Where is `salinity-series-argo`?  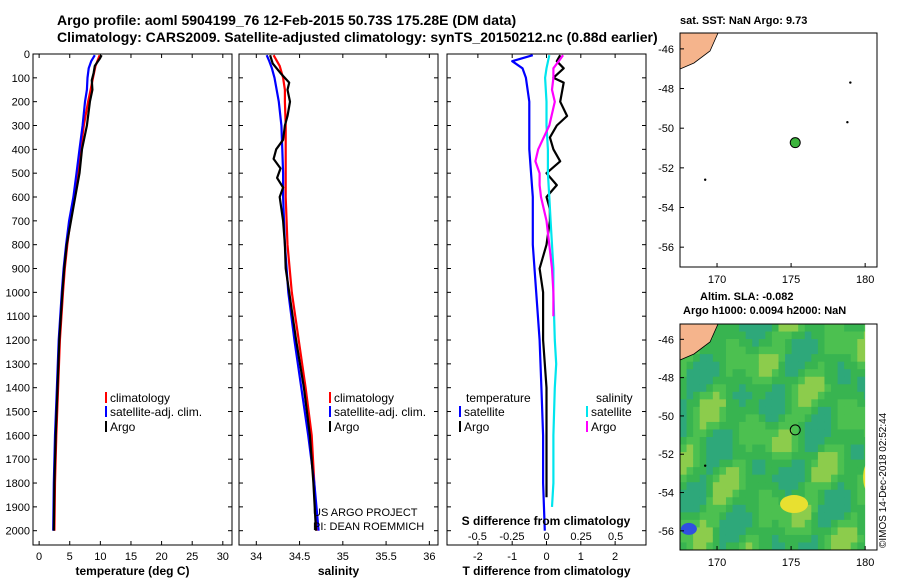 salinity-series-argo is located at coordinates (293, 292).